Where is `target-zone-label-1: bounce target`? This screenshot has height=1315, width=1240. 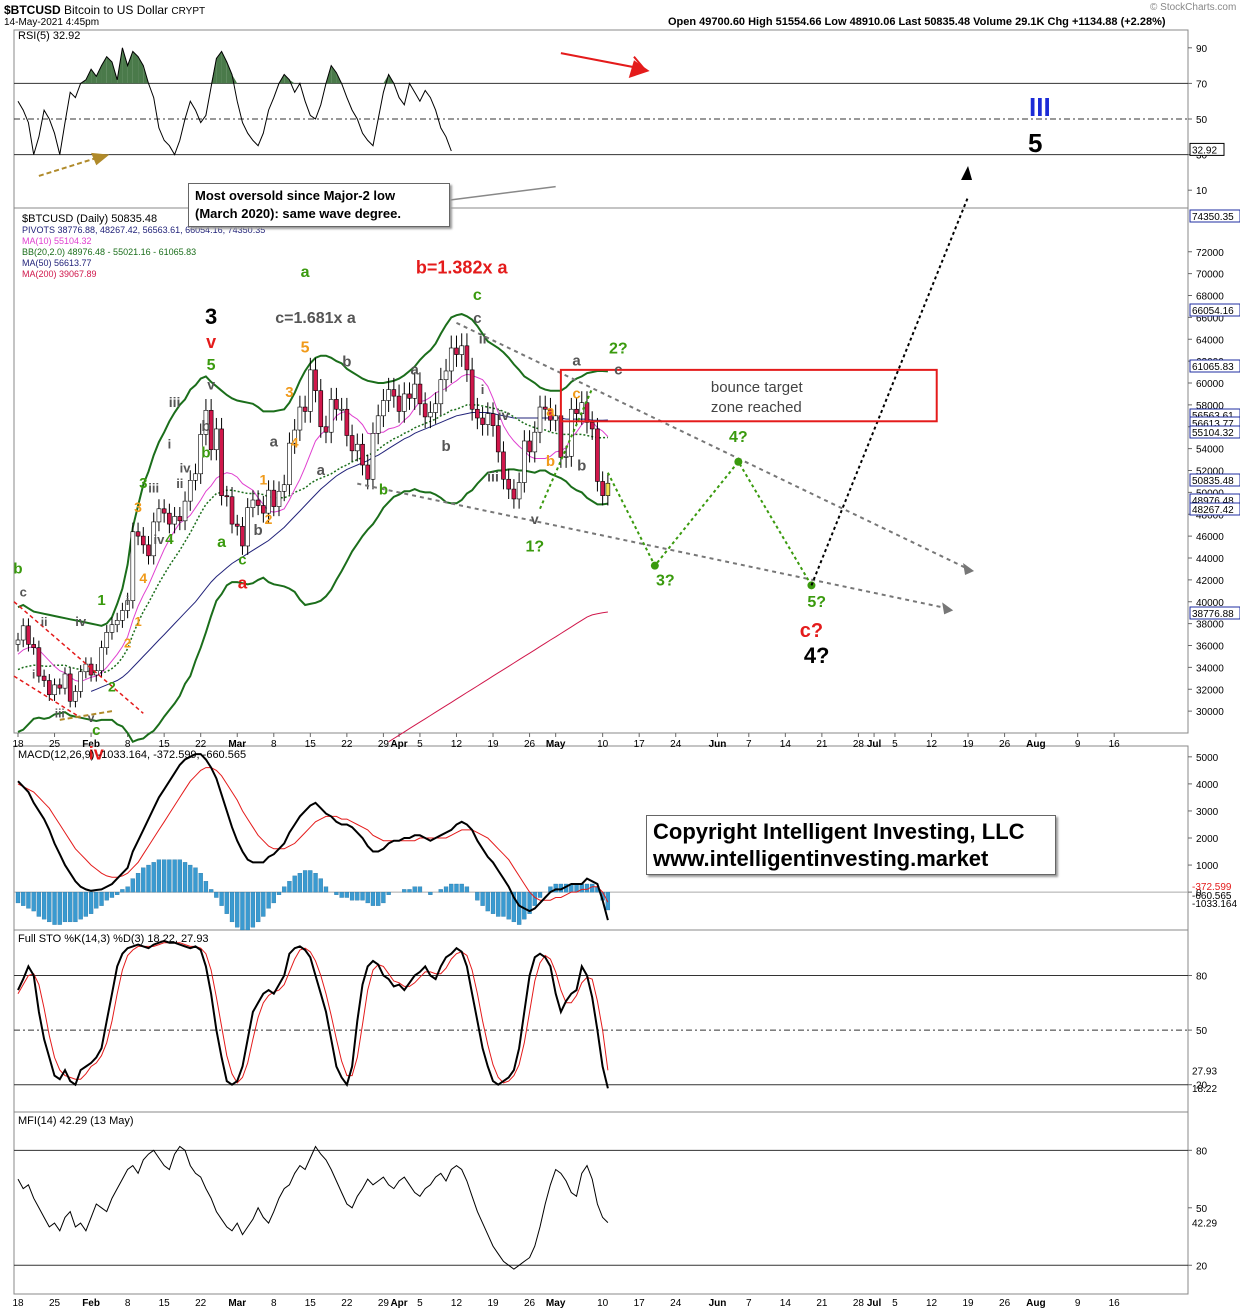
target-zone-label-1: bounce target is located at coordinates (757, 387).